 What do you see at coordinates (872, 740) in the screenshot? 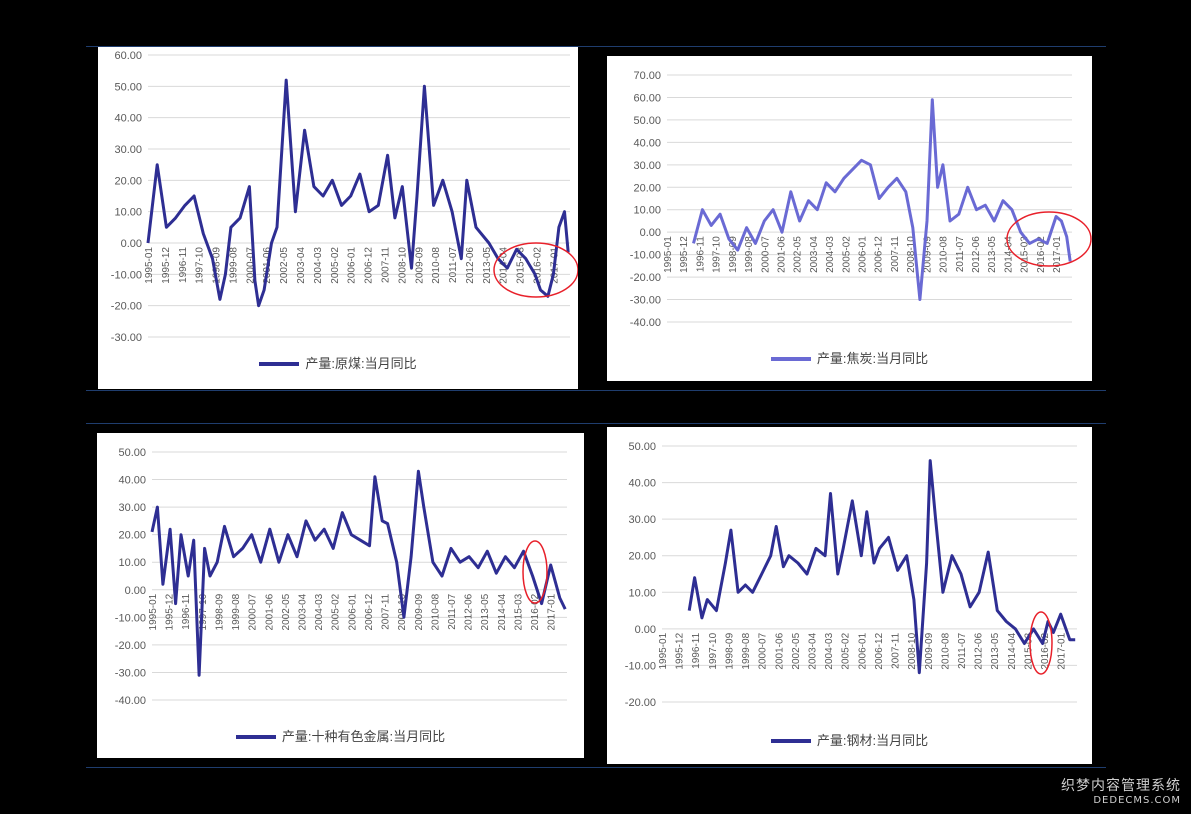
I see `legend-label: 产量:钢材:当月同比` at bounding box center [872, 740].